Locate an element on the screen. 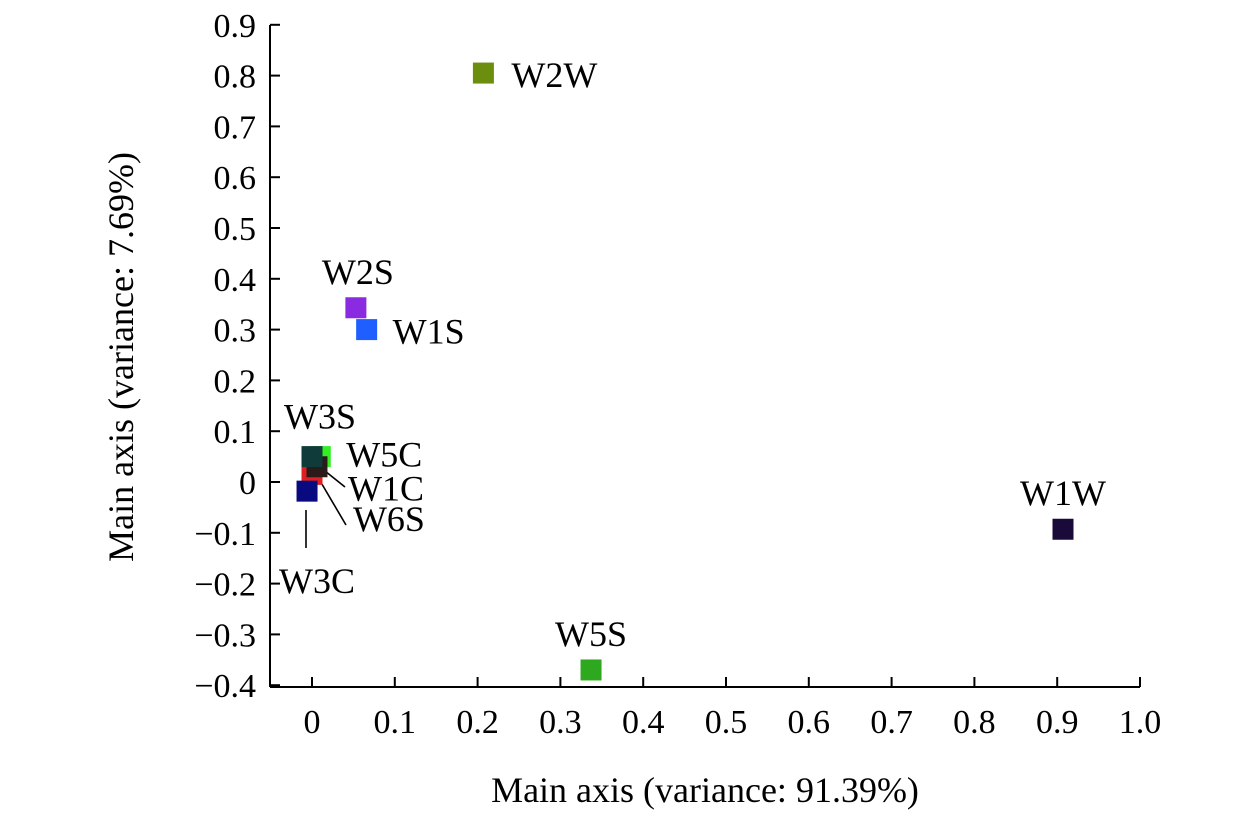 The height and width of the screenshot is (815, 1260). point-label-w5s: W5S is located at coordinates (591, 634).